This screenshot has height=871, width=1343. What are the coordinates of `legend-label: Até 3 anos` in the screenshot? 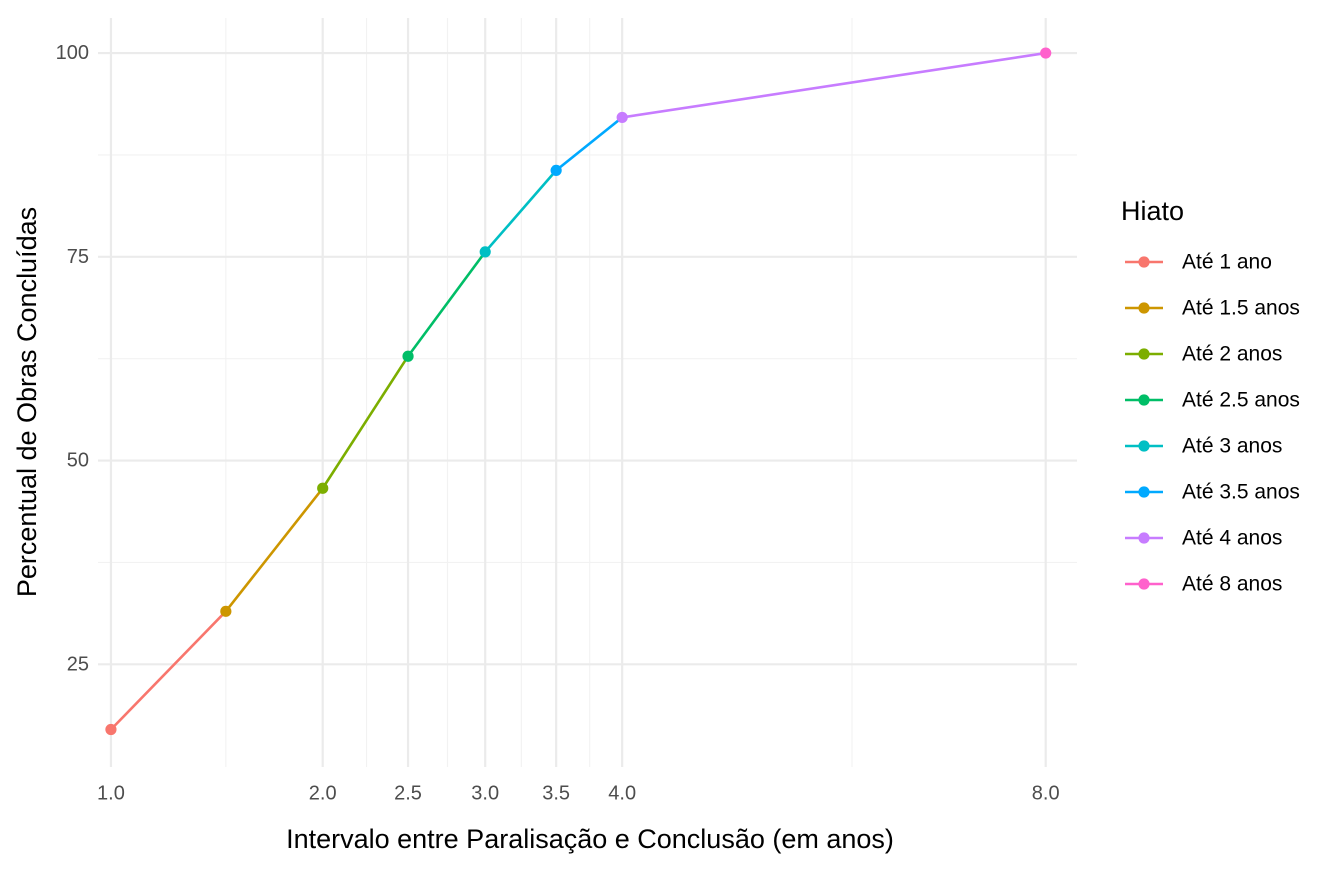 It's located at (1232, 446).